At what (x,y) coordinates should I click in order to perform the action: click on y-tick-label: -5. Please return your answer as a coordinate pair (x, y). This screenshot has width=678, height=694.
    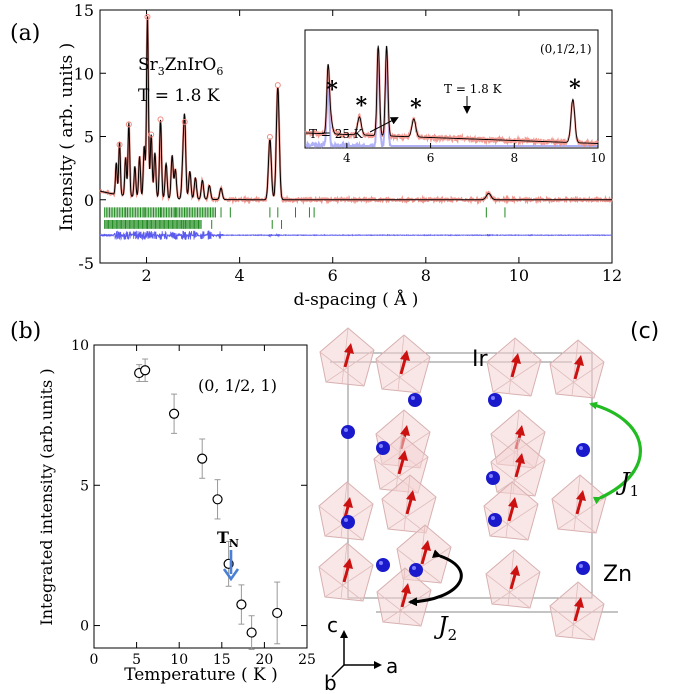
    Looking at the image, I should click on (86, 263).